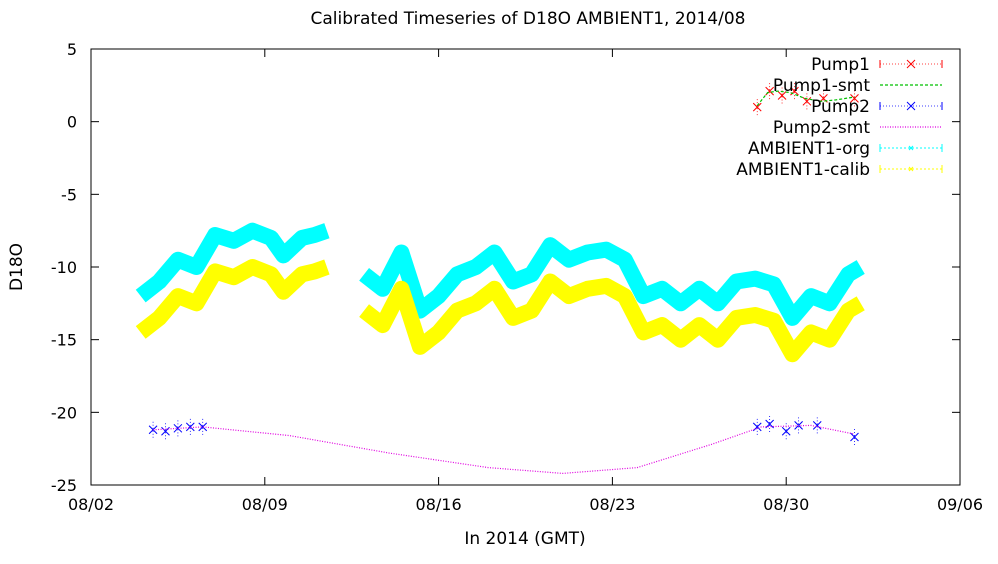 Image resolution: width=998 pixels, height=564 pixels. I want to click on x-tick-label: 08/02, so click(91, 504).